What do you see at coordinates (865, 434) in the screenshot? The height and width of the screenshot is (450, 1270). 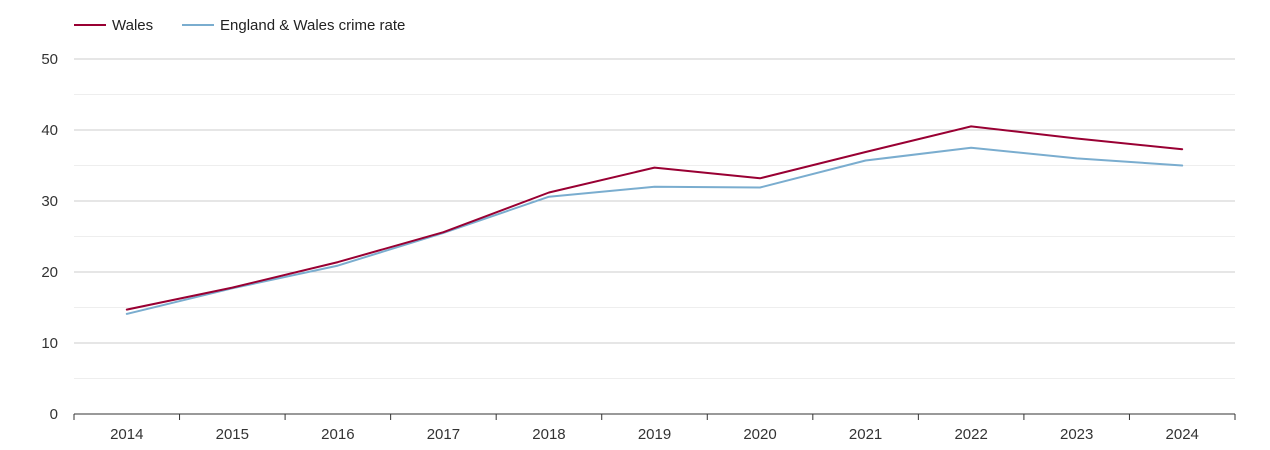 I see `x-tick-label: 2021` at bounding box center [865, 434].